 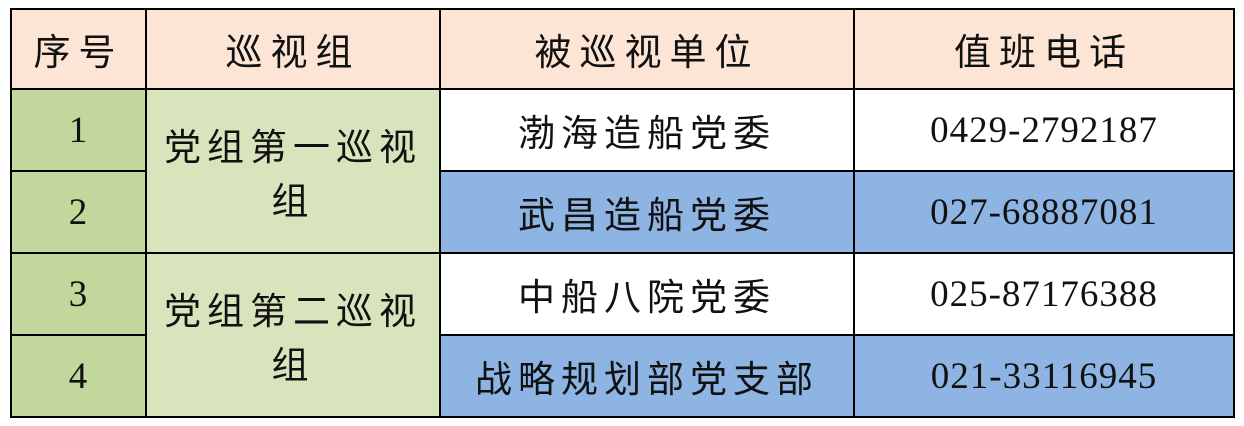 What do you see at coordinates (1044, 294) in the screenshot?
I see `phone-cell: 025-87176388` at bounding box center [1044, 294].